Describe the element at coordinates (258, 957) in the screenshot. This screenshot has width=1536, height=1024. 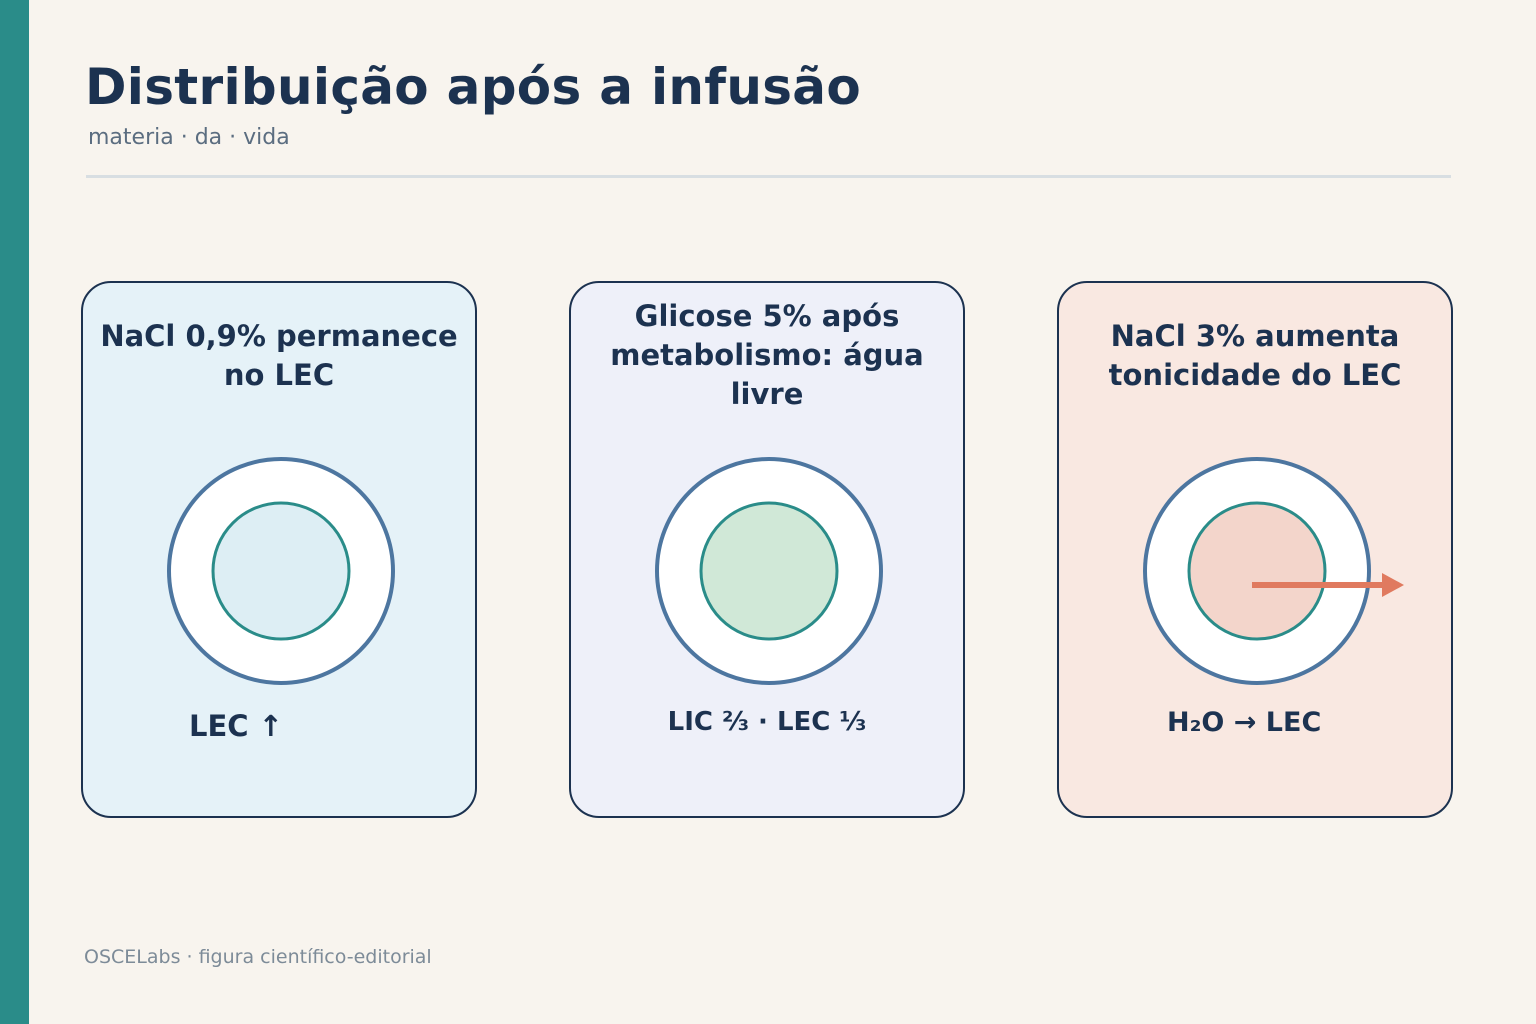
I see `footer-credit: OSCELabs · figura científico-editorial` at that location.